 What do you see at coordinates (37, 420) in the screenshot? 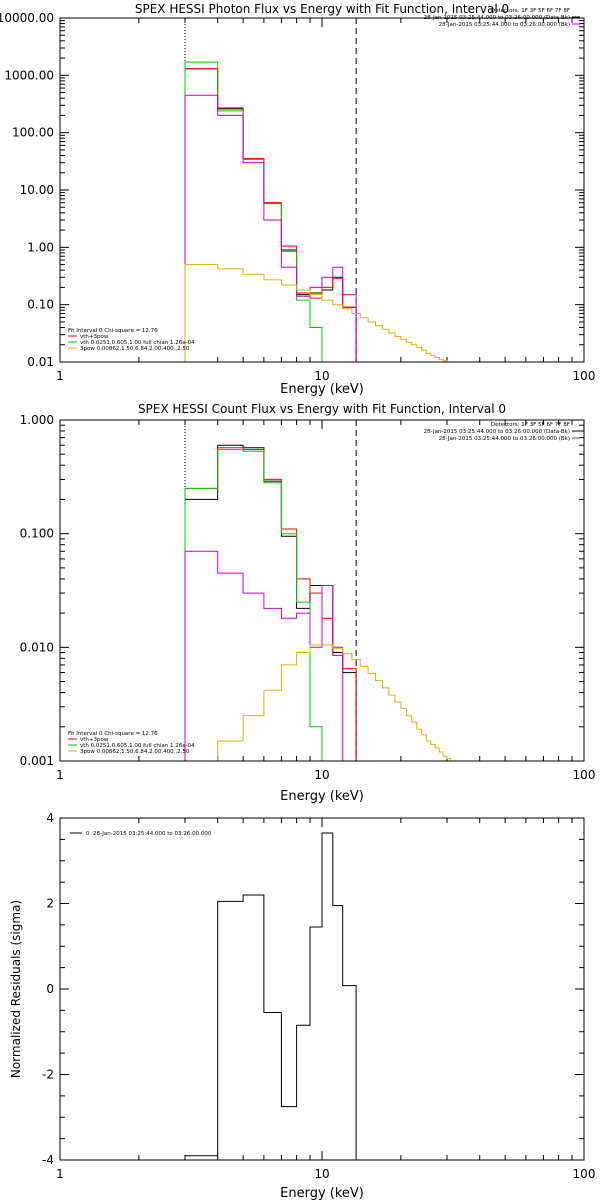
I see `y-tick-label: 1.000` at bounding box center [37, 420].